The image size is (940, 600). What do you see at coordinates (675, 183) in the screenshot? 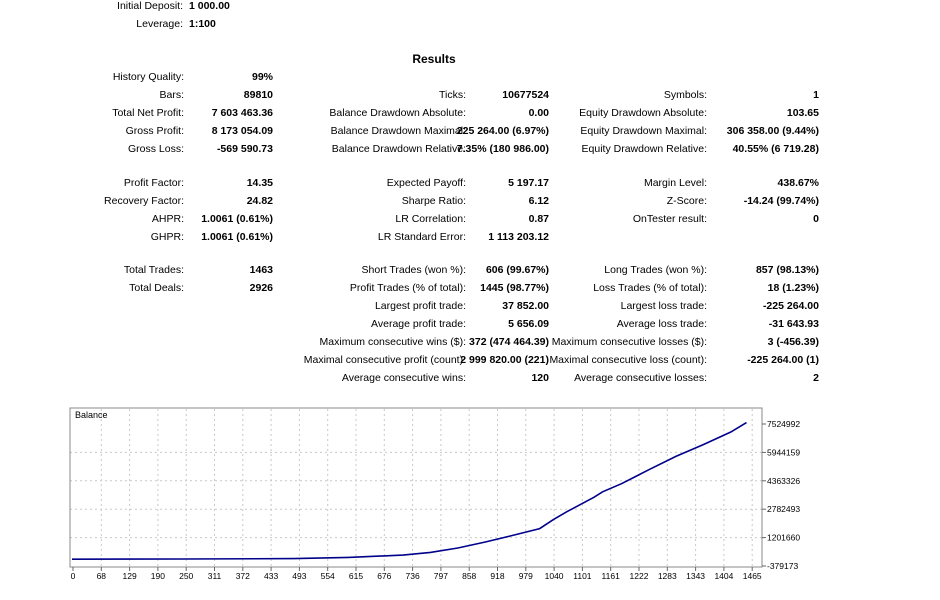
I see `margin-level-label: Margin Level:` at bounding box center [675, 183].